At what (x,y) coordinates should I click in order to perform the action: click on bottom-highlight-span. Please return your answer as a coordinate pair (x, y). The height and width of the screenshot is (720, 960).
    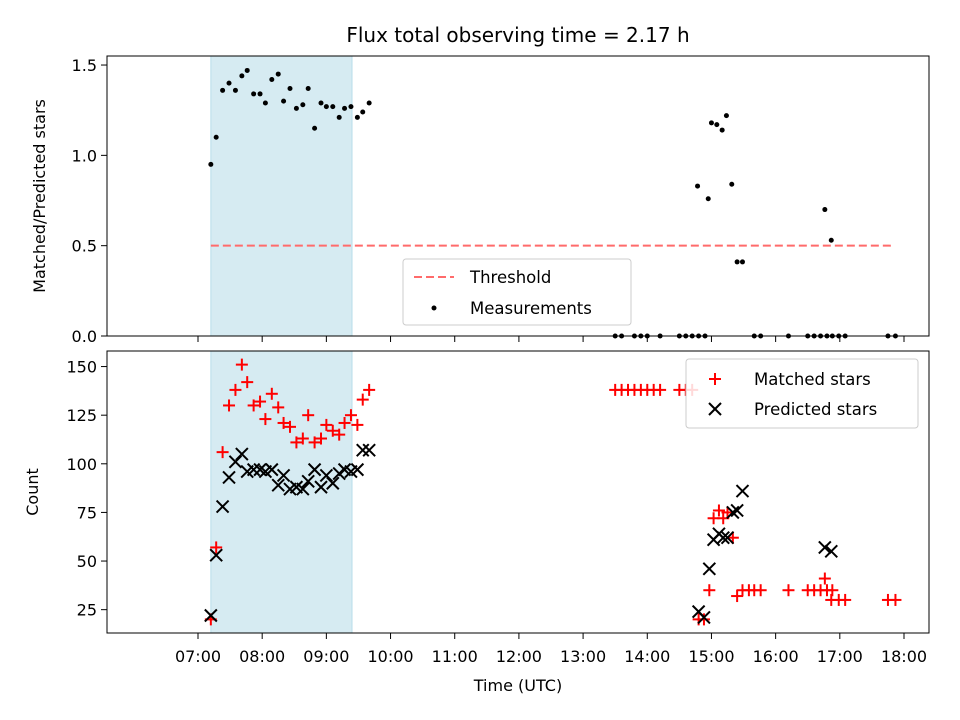
    Looking at the image, I should click on (281, 492).